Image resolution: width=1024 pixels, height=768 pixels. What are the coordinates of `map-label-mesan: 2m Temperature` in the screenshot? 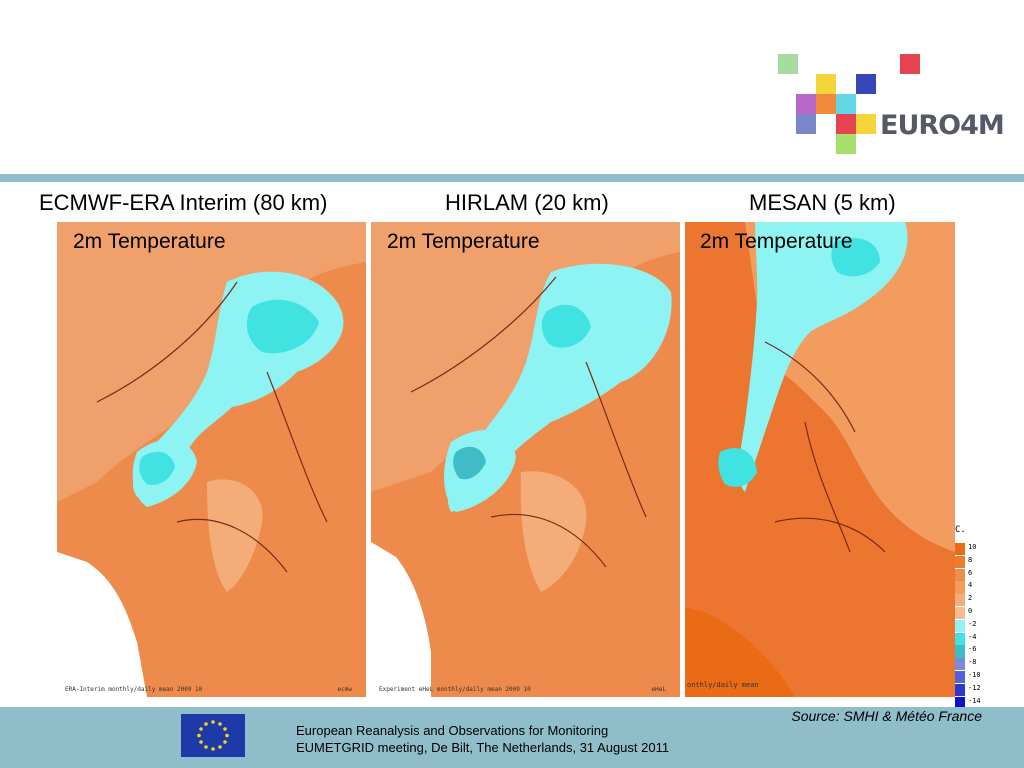 It's located at (776, 241).